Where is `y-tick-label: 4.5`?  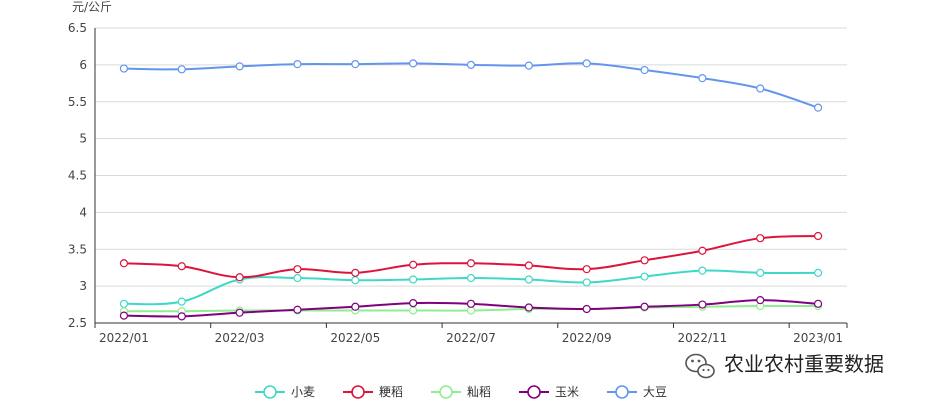
y-tick-label: 4.5 is located at coordinates (77, 176).